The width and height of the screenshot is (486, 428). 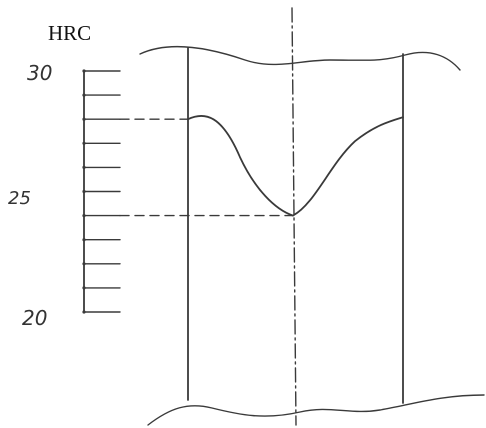 I want to click on scale-ticks, so click(x=101, y=191).